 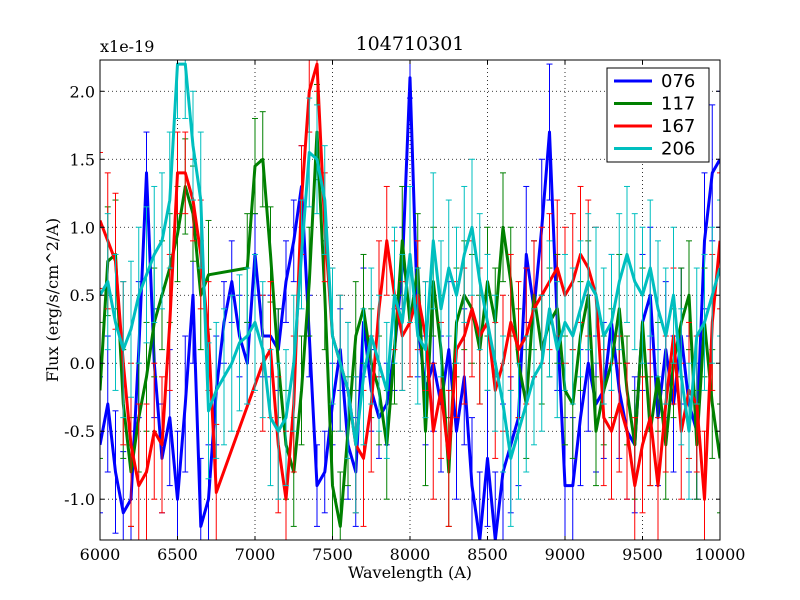 I want to click on x-tick-label: 9500, so click(x=642, y=554).